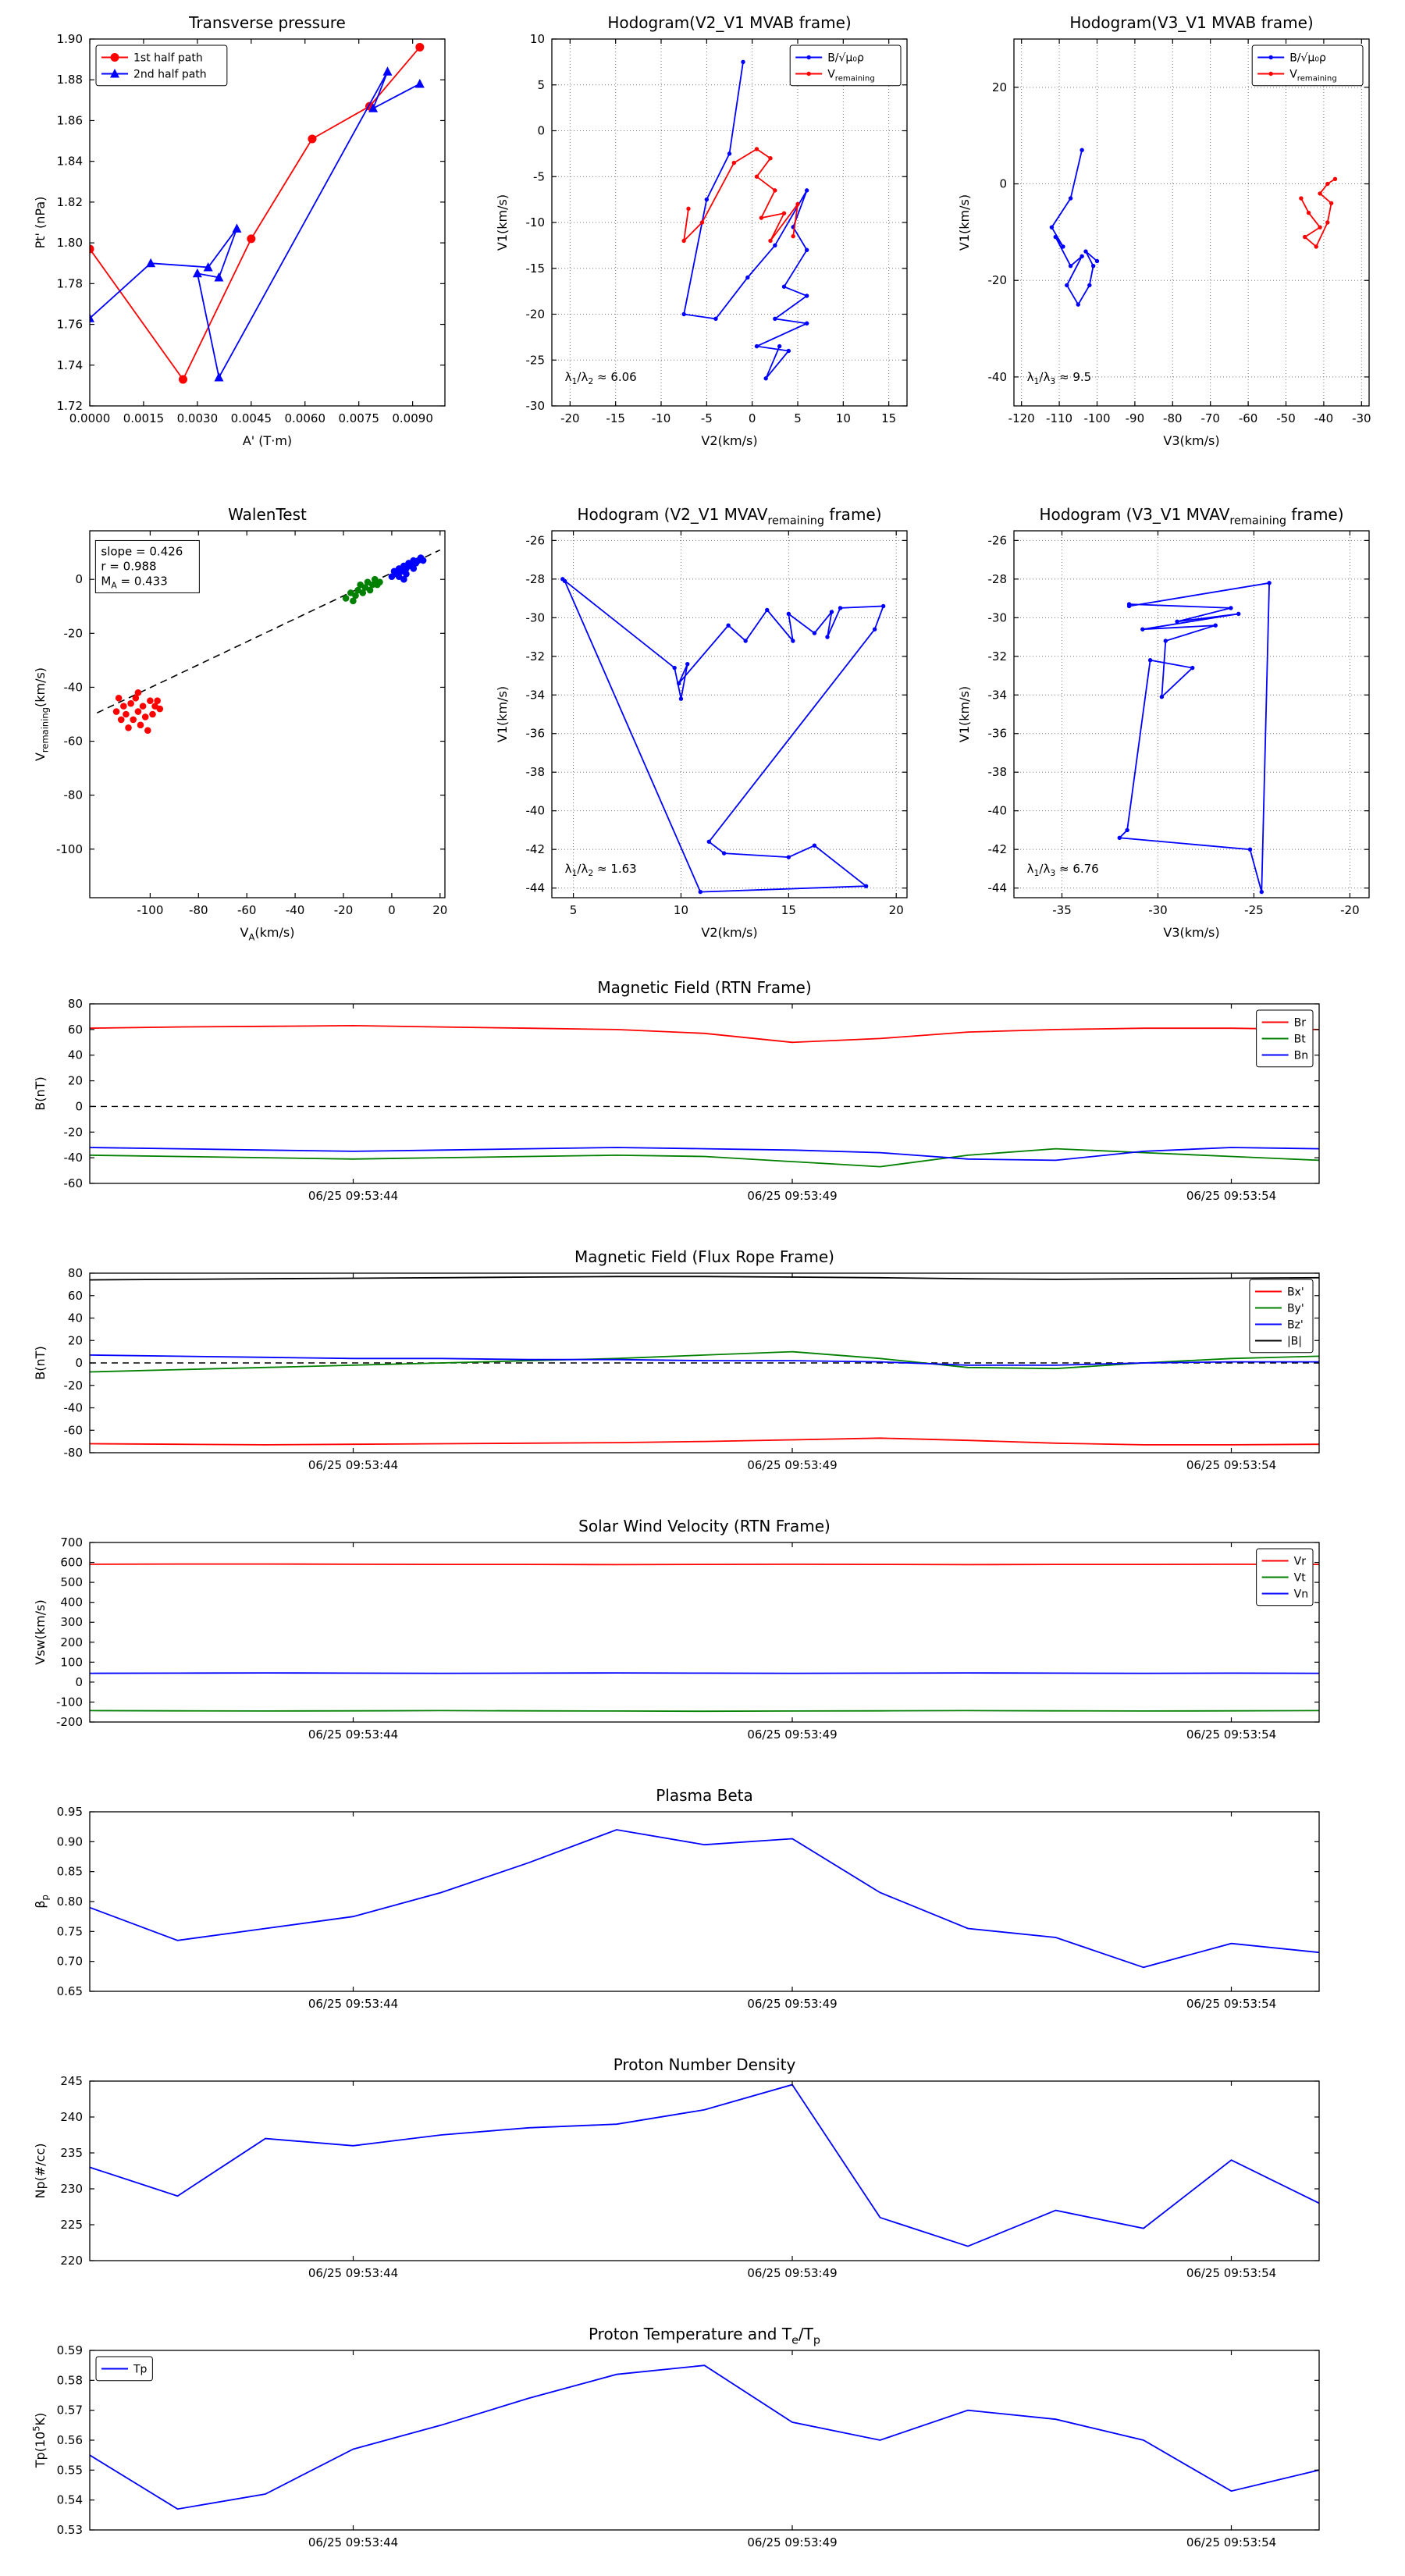  What do you see at coordinates (72, 1662) in the screenshot?
I see `svg-text: 100` at bounding box center [72, 1662].